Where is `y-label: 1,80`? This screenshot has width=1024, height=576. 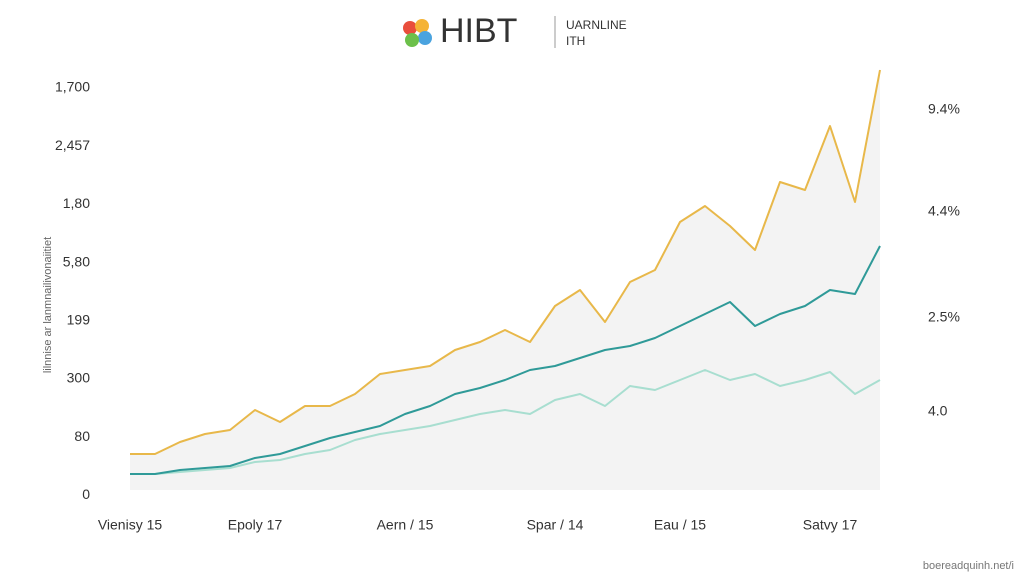 y-label: 1,80 is located at coordinates (76, 203).